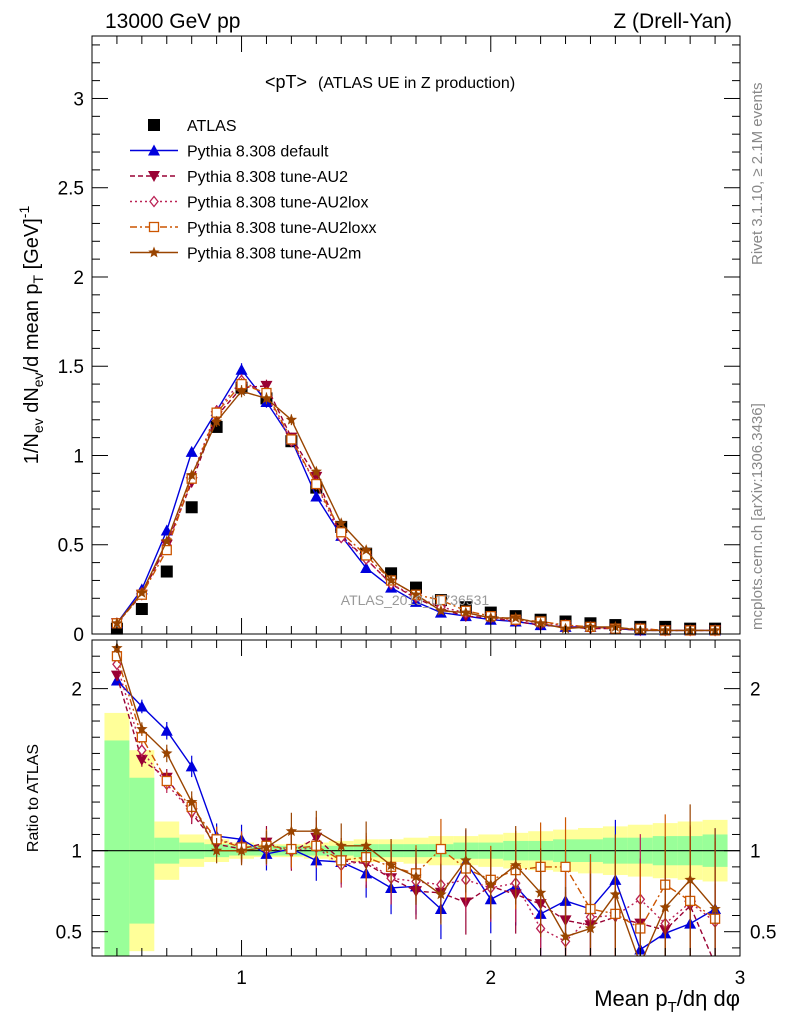  What do you see at coordinates (672, 21) in the screenshot?
I see `header-right: Z (Drell-Yan)` at bounding box center [672, 21].